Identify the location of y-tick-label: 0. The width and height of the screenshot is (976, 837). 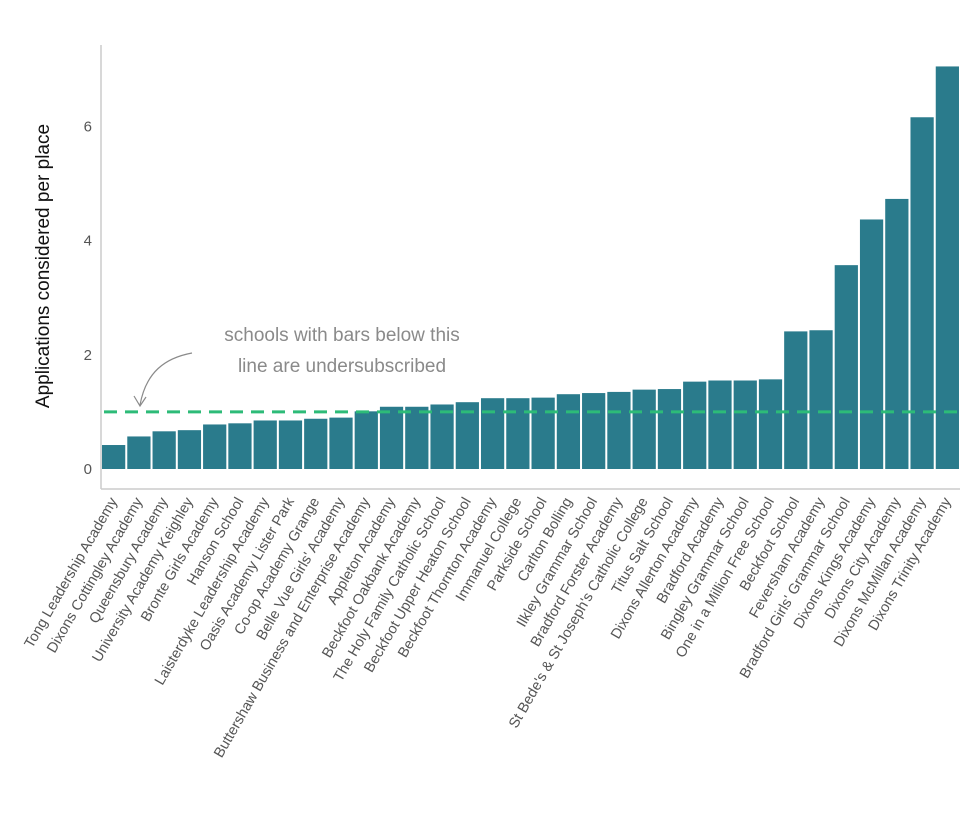
(88, 469).